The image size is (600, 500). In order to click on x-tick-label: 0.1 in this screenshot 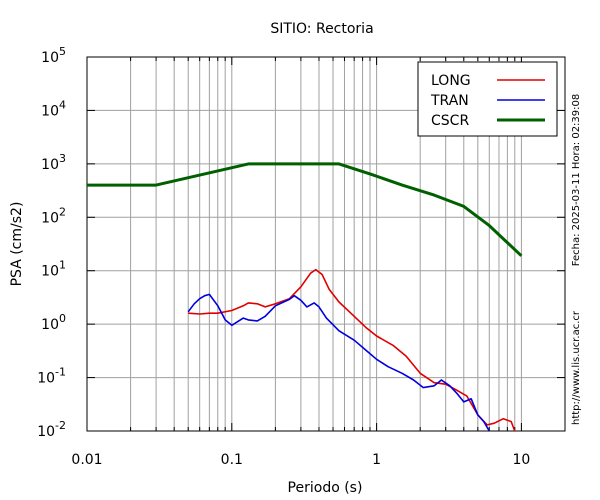, I will do `click(232, 460)`.